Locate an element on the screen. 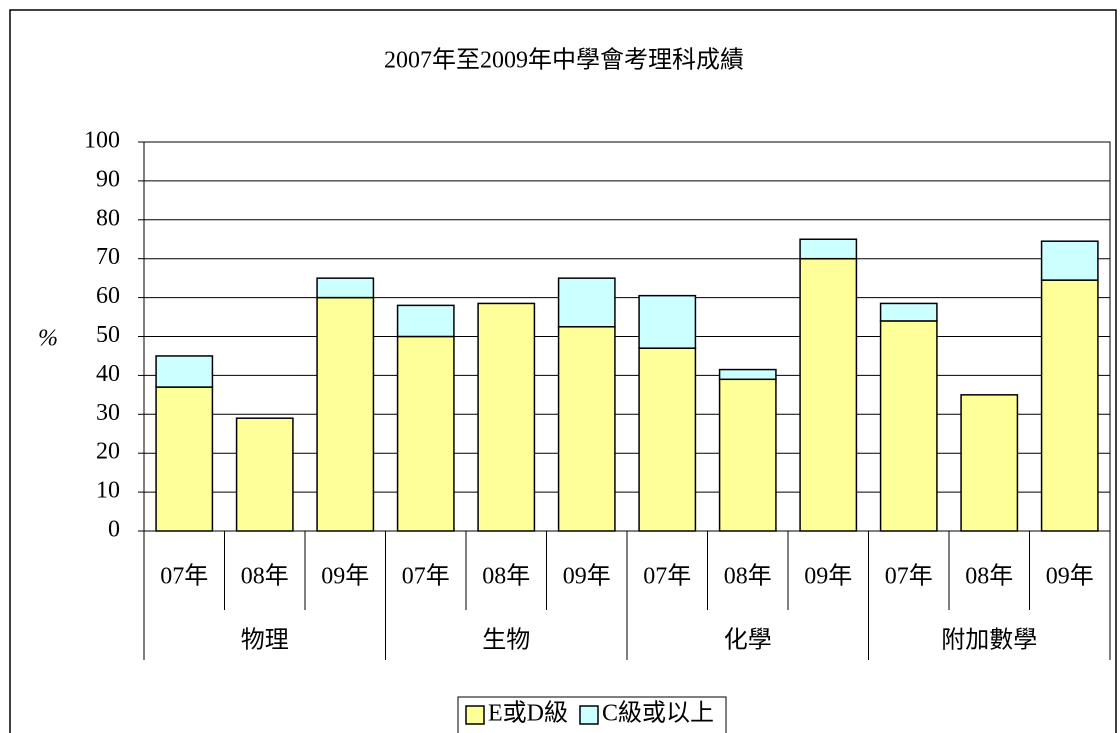  y-tick-label: 40 is located at coordinates (108, 374).